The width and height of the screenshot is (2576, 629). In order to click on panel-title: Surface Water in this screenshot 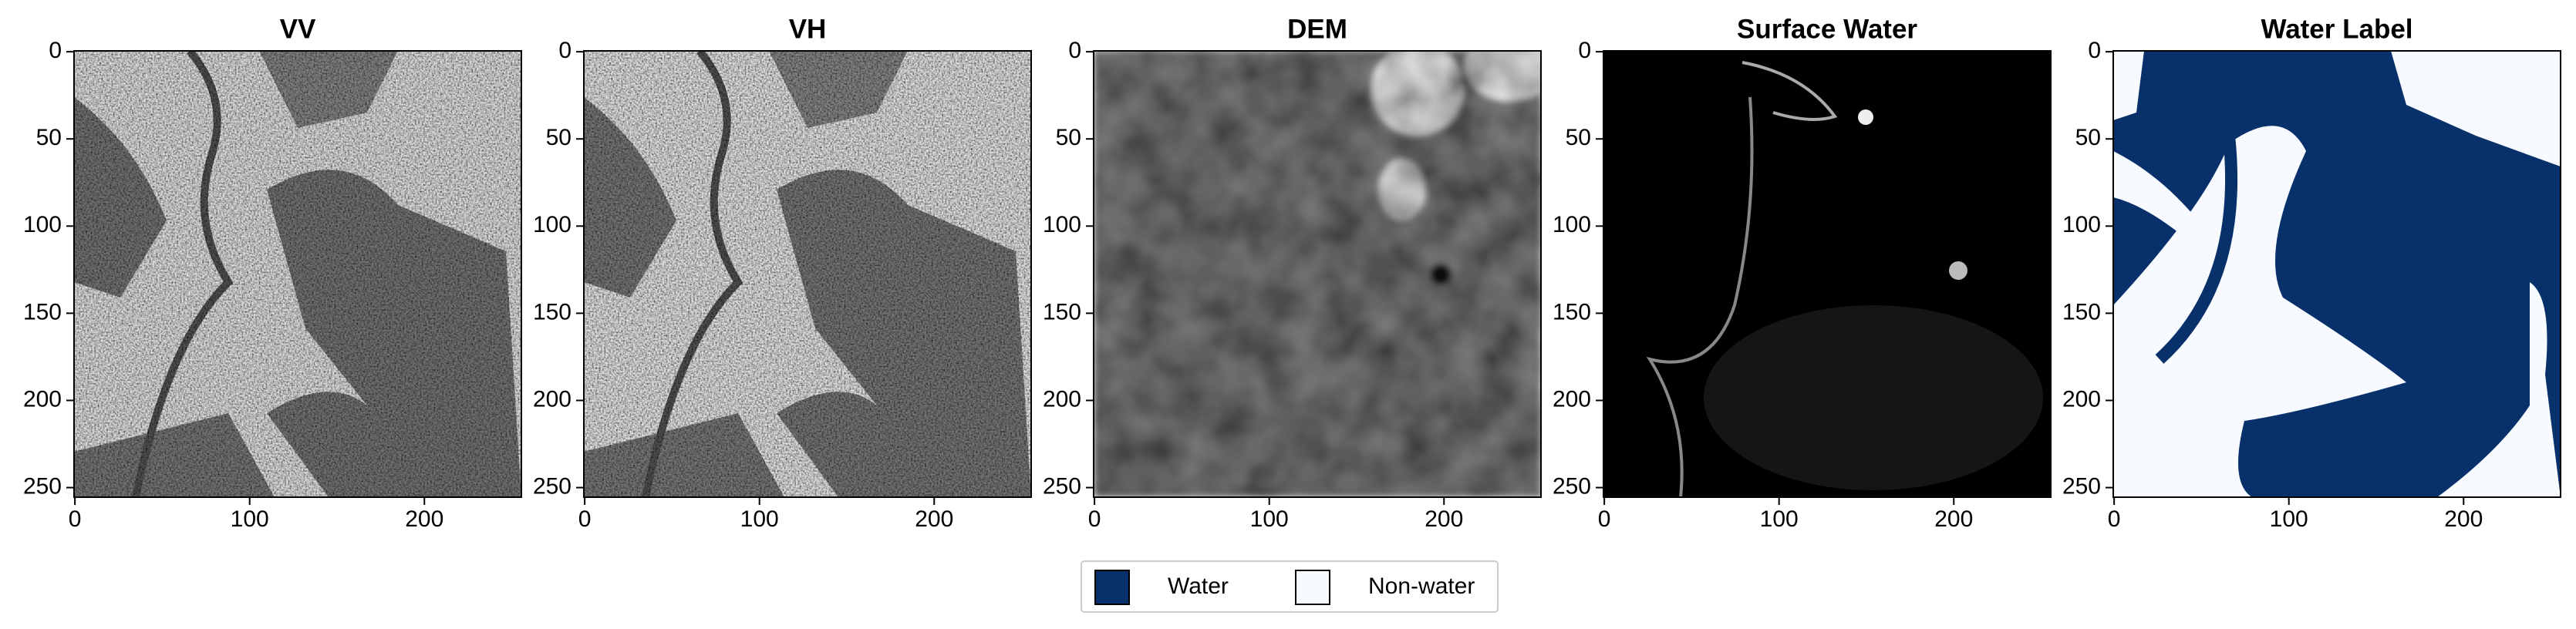, I will do `click(1827, 29)`.